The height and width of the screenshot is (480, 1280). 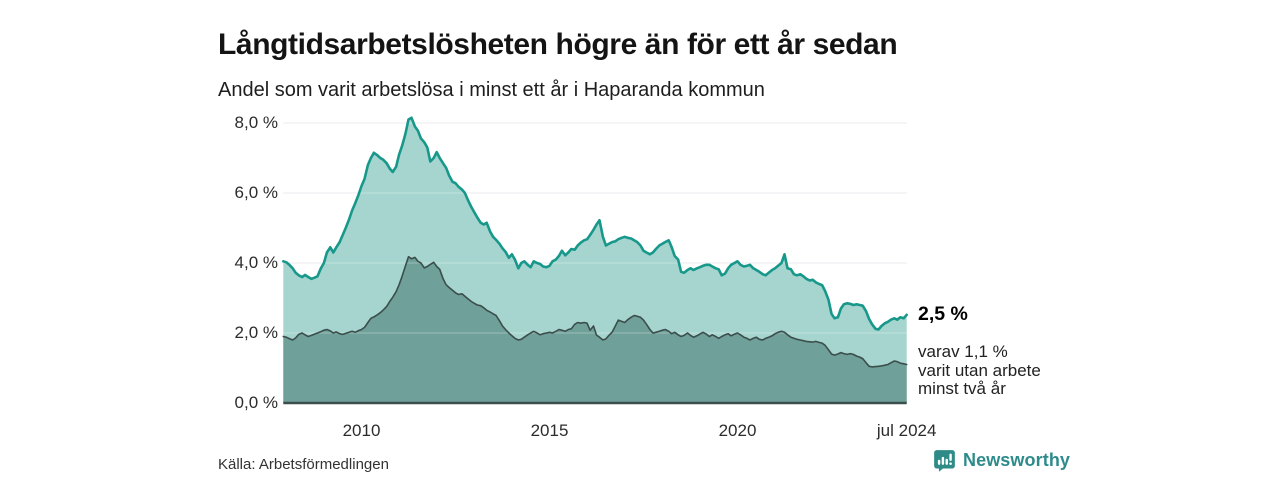 What do you see at coordinates (963, 351) in the screenshot?
I see `annotation-detail-line: varav 1,1 %` at bounding box center [963, 351].